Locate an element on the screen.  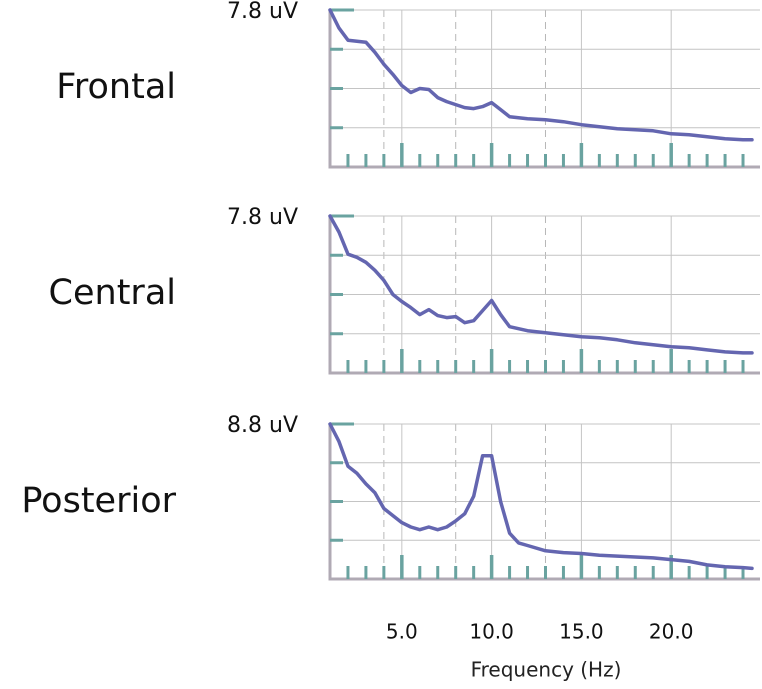
region-label: Central is located at coordinates (112, 293).